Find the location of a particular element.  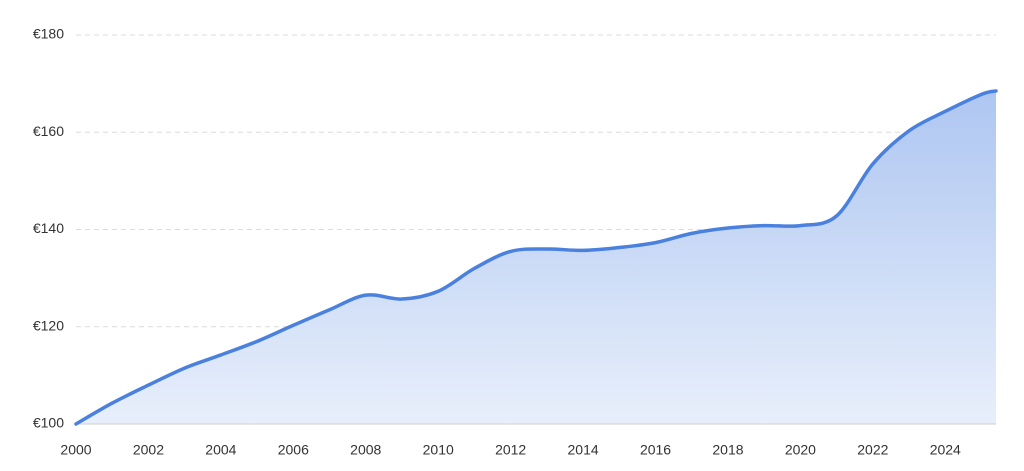

x-tick-label: 2014 is located at coordinates (583, 450).